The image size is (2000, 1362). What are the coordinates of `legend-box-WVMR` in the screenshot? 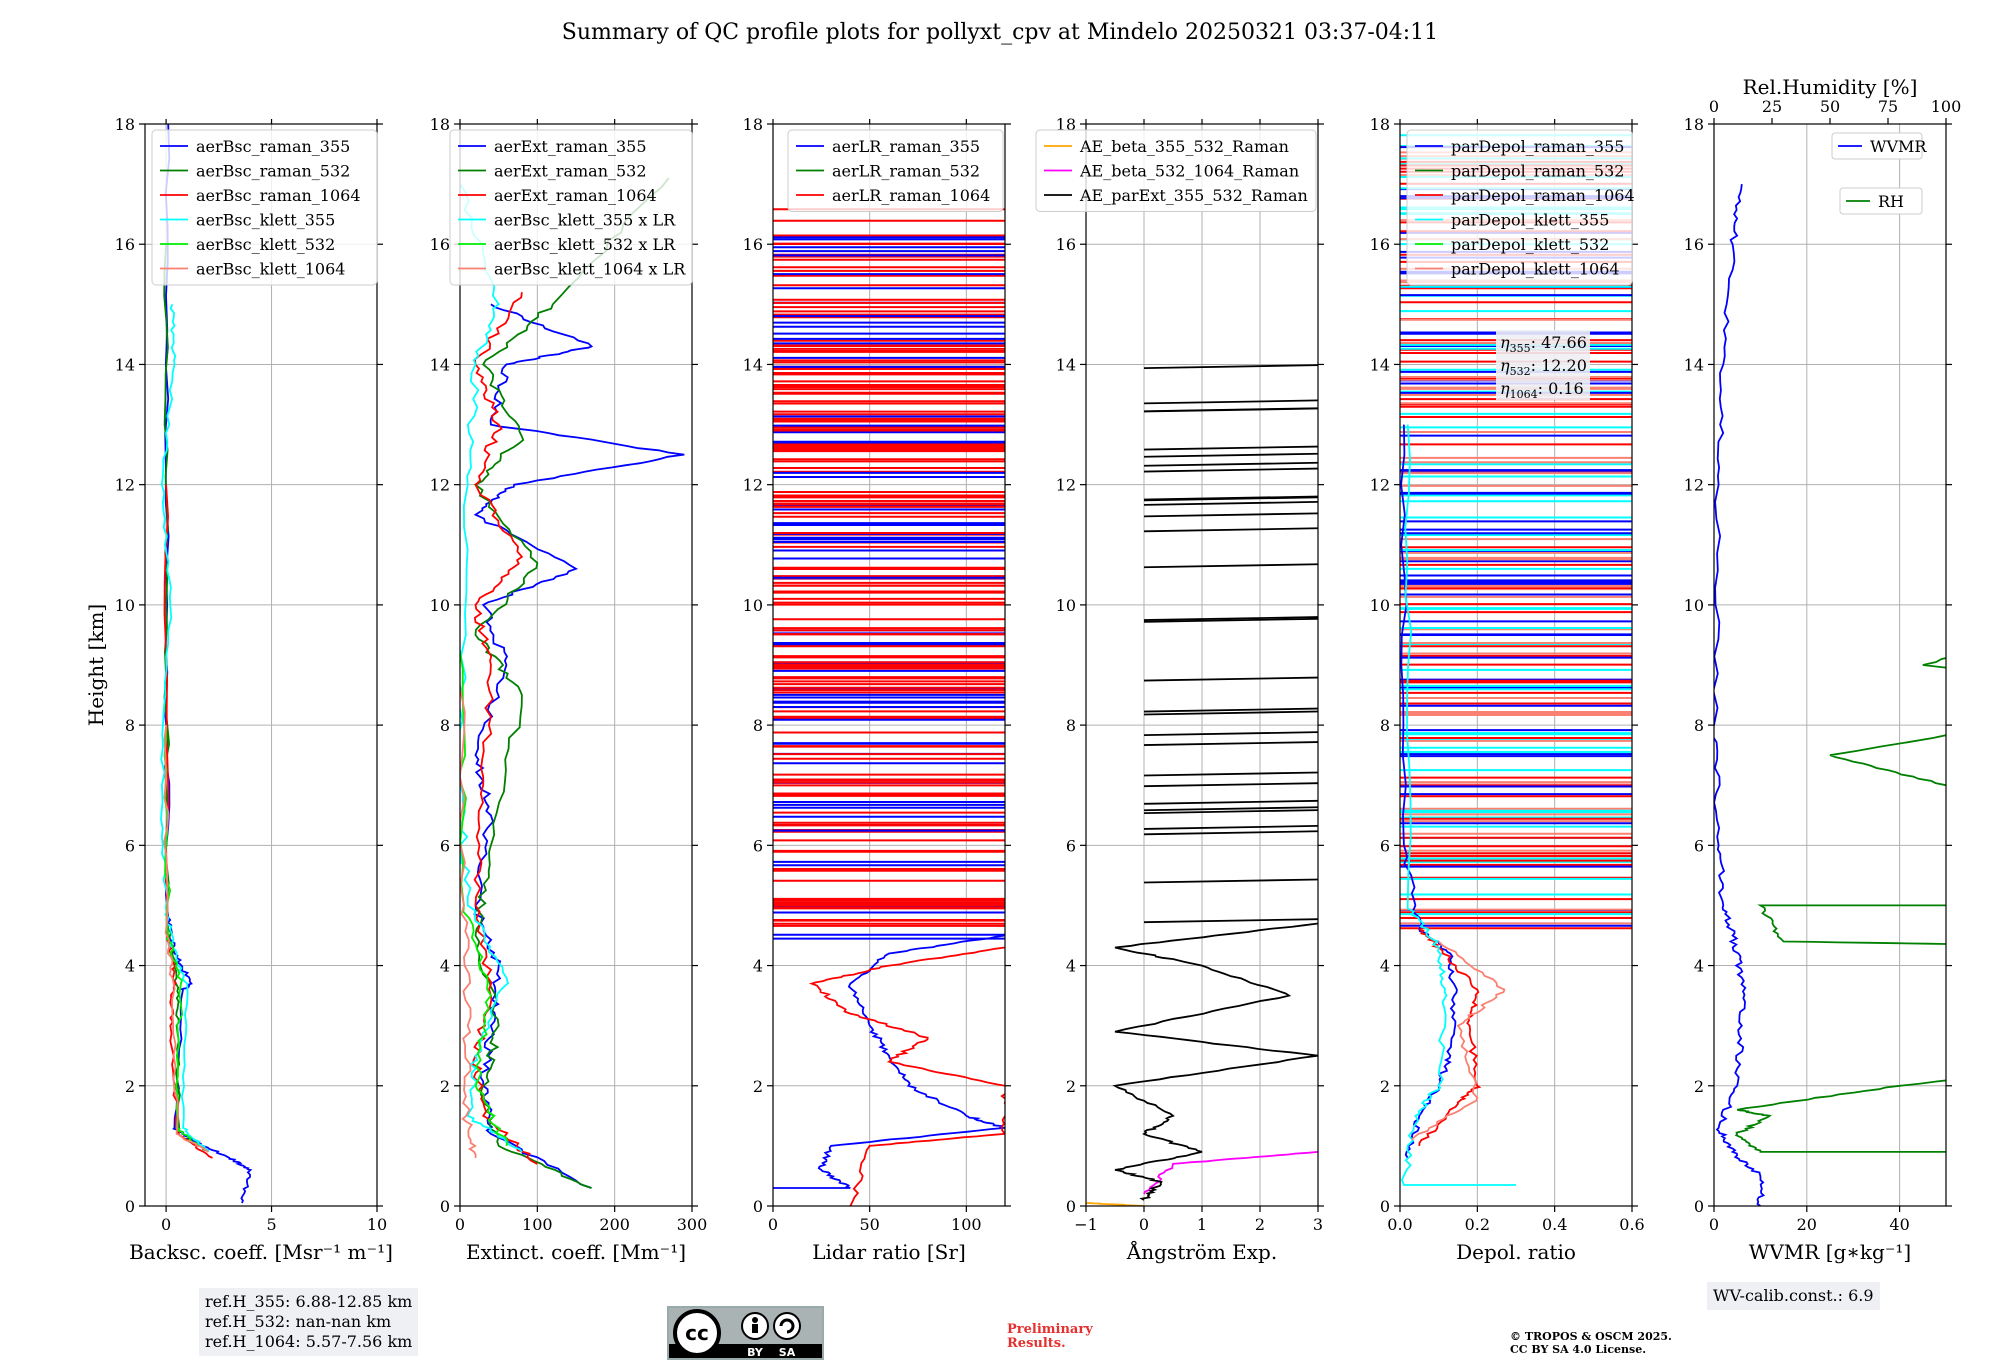 It's located at (1877, 146).